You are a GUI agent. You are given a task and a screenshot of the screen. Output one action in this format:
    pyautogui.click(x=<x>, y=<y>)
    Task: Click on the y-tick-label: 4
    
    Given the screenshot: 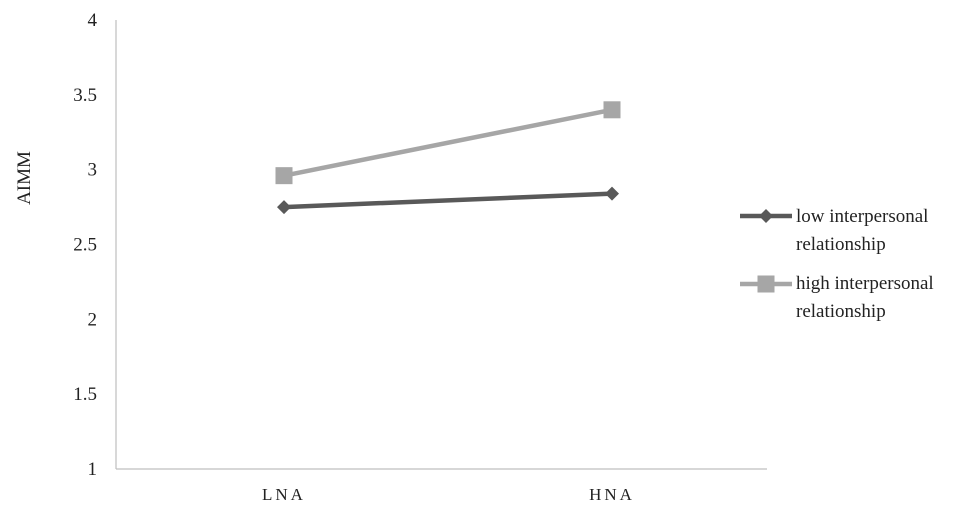 What is the action you would take?
    pyautogui.click(x=93, y=20)
    